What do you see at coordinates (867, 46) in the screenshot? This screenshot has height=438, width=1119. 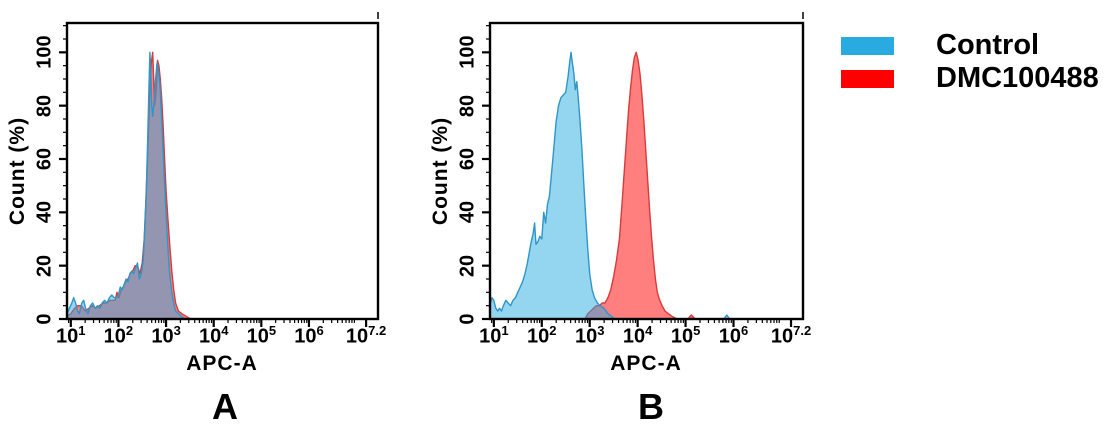 I see `control-color-swatch` at bounding box center [867, 46].